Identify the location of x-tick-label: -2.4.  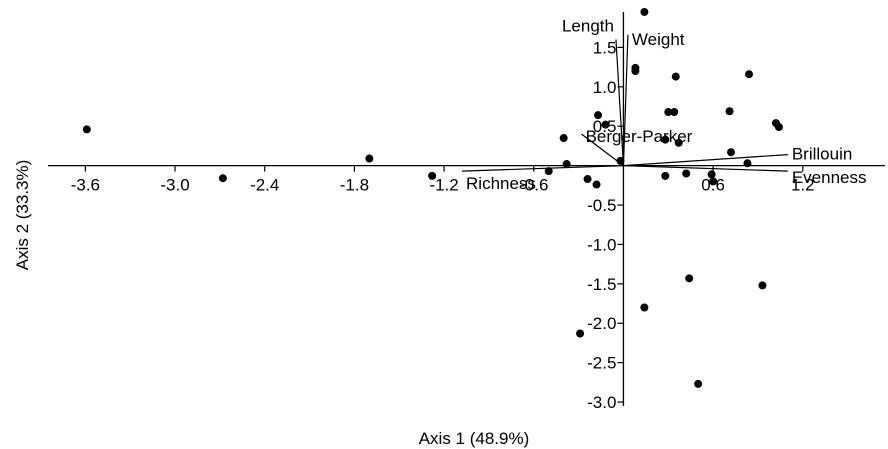
(264, 185).